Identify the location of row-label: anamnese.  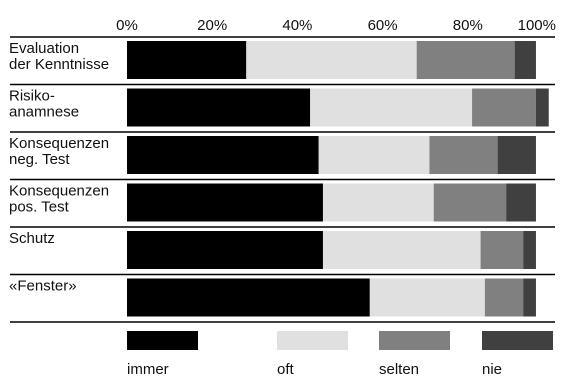
(44, 112).